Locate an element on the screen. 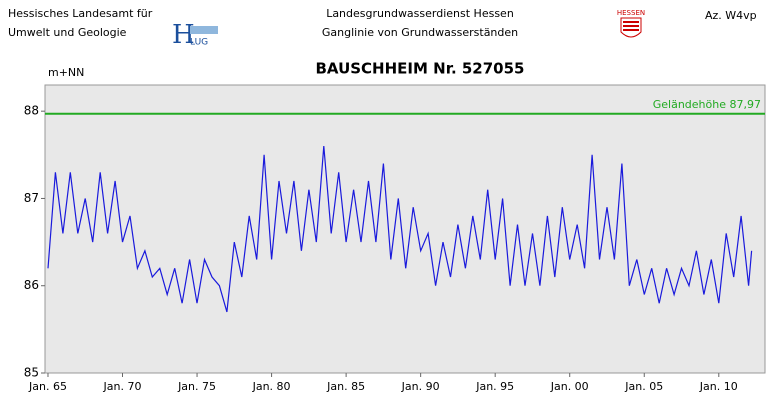 This screenshot has height=401, width=779. agency-line: Hessisches Landesamt für is located at coordinates (80, 13).